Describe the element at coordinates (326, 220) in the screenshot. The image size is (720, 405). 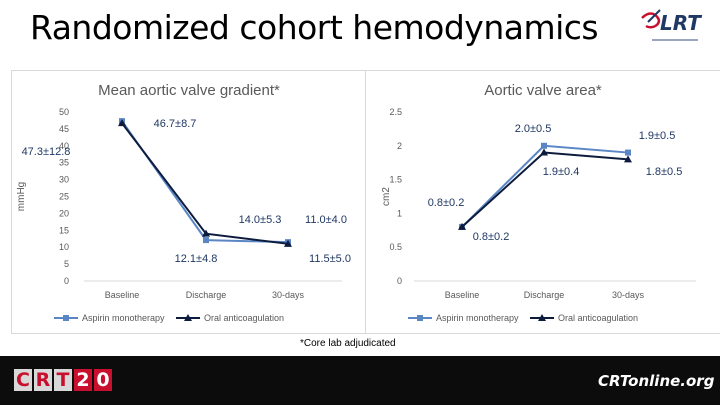
I see `data-label: 11.0±4.0` at that location.